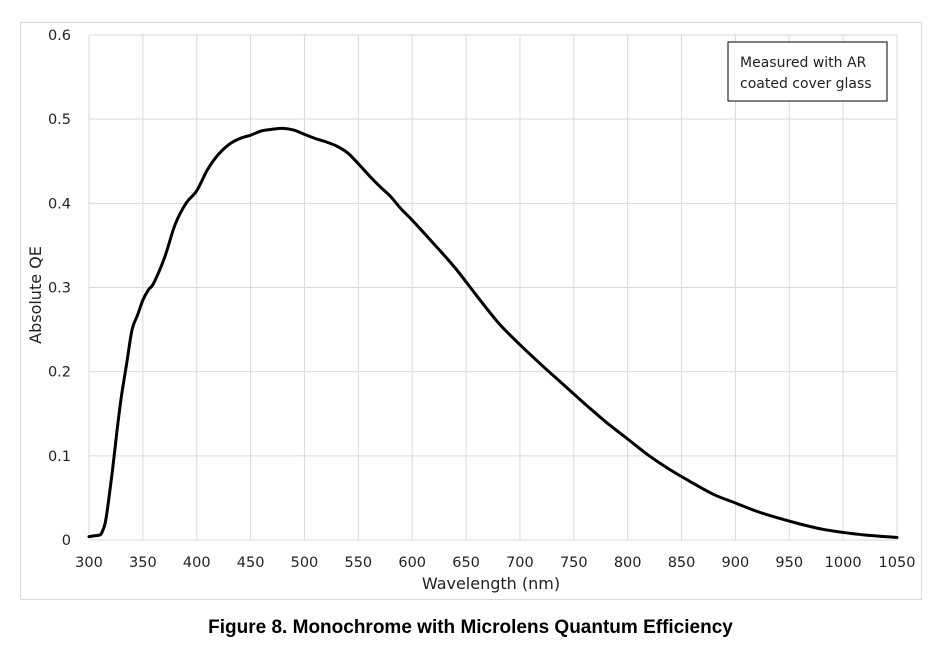 The width and height of the screenshot is (941, 654). I want to click on x-tick-label: 300, so click(89, 563).